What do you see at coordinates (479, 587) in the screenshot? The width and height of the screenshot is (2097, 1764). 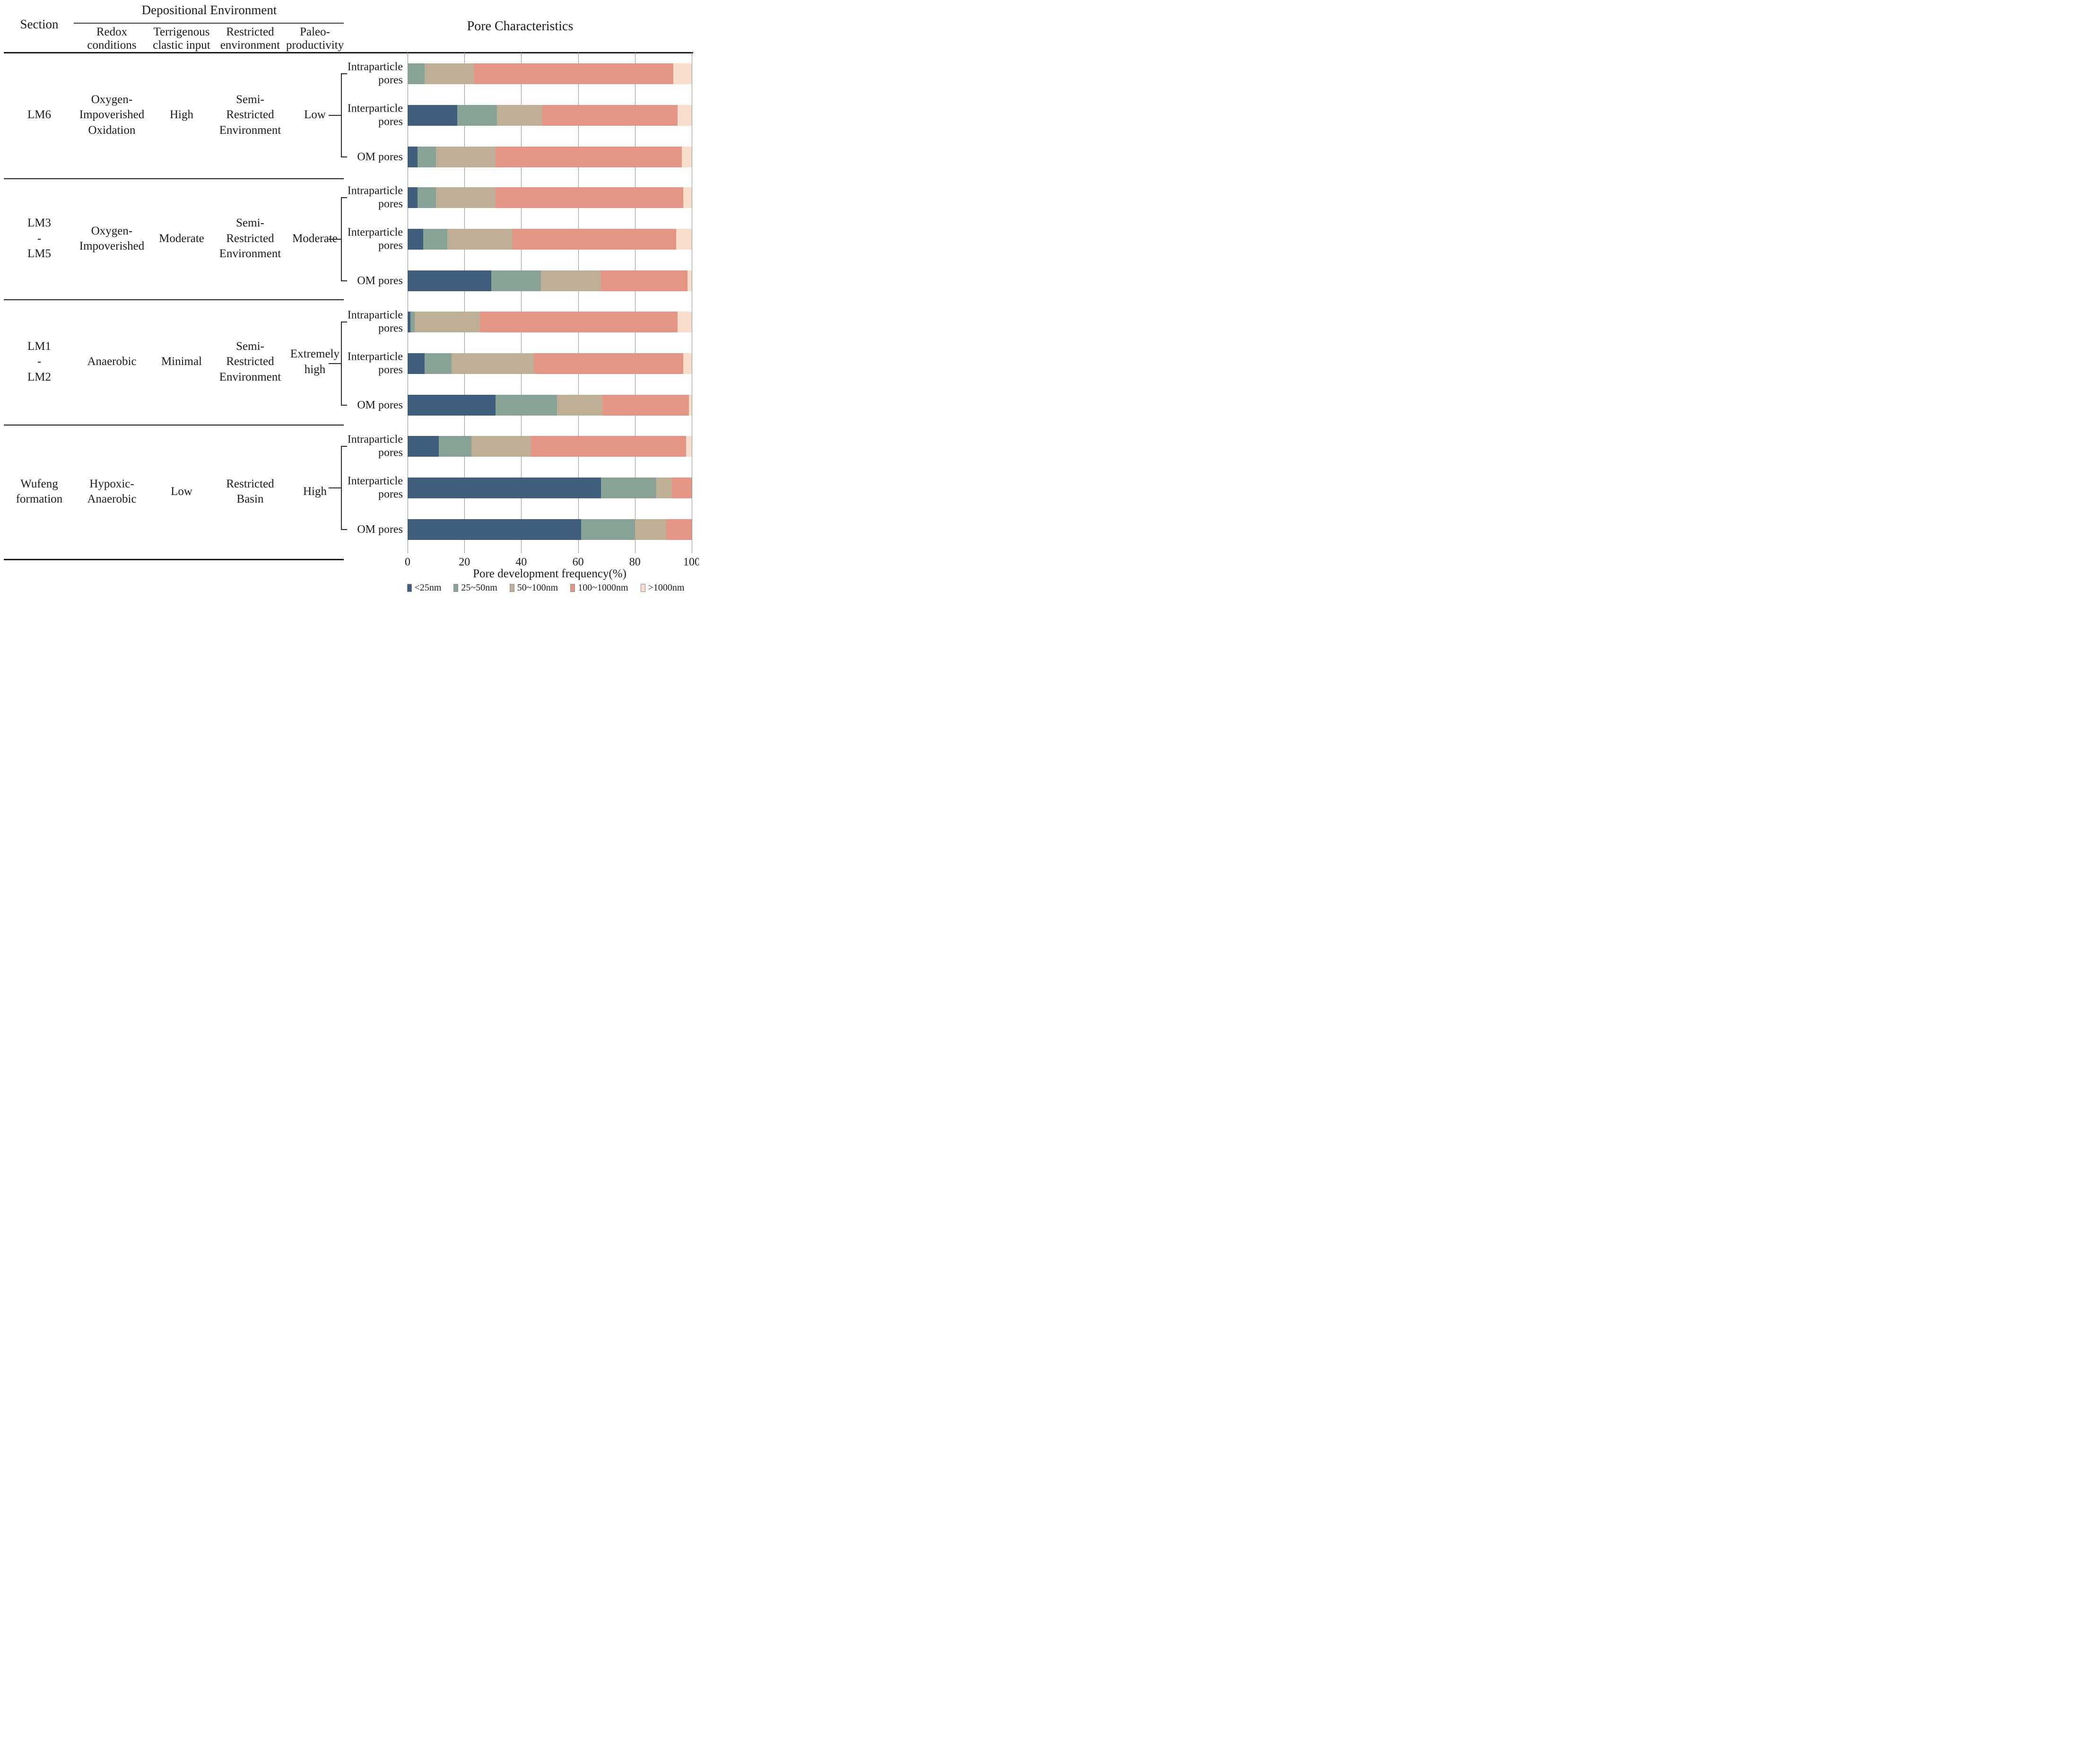 I see `legend-label: 25~50nm` at bounding box center [479, 587].